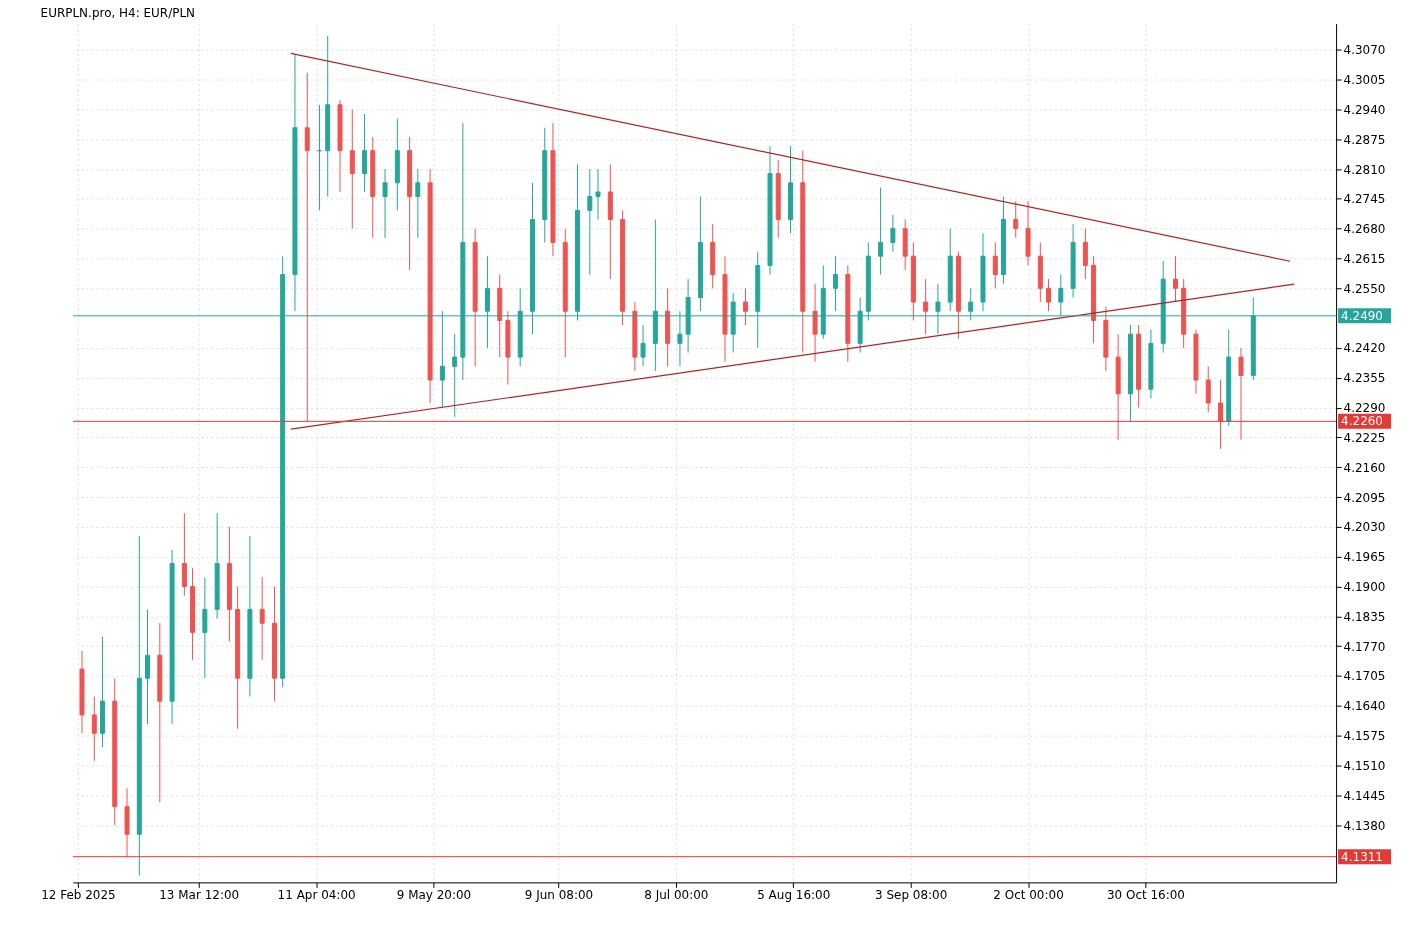 The image size is (1405, 937). I want to click on y-tick-label: 4.2030, so click(1364, 527).